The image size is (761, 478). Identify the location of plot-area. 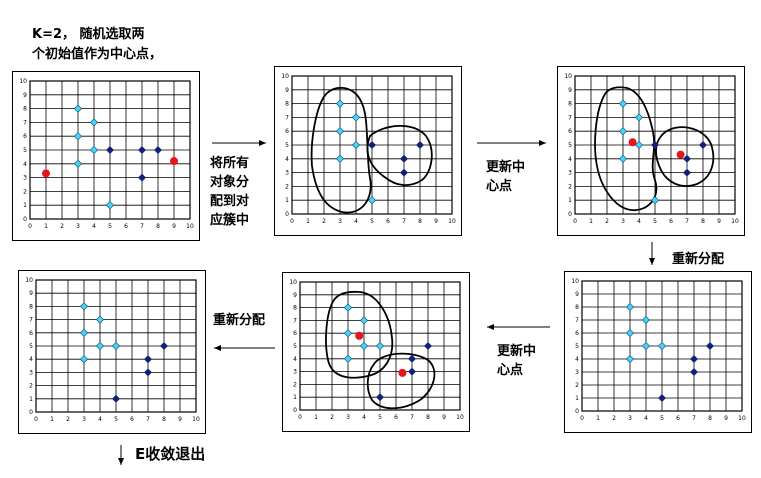
(116, 346).